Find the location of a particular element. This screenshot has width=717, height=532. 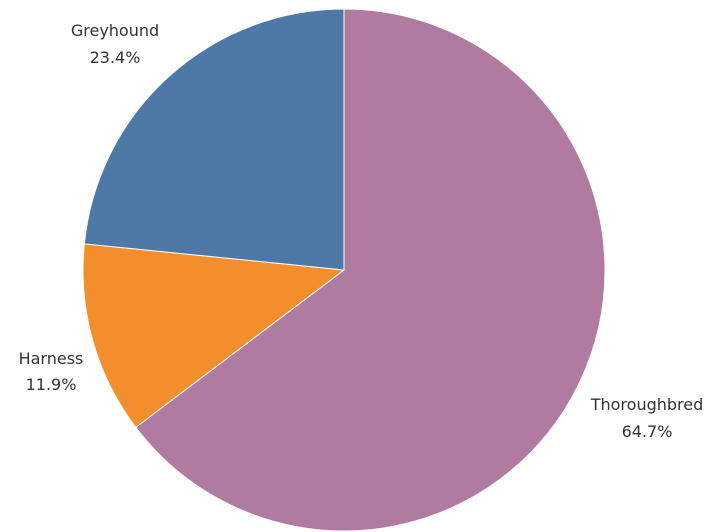

slice-value-harness: 11.9% is located at coordinates (51, 384).